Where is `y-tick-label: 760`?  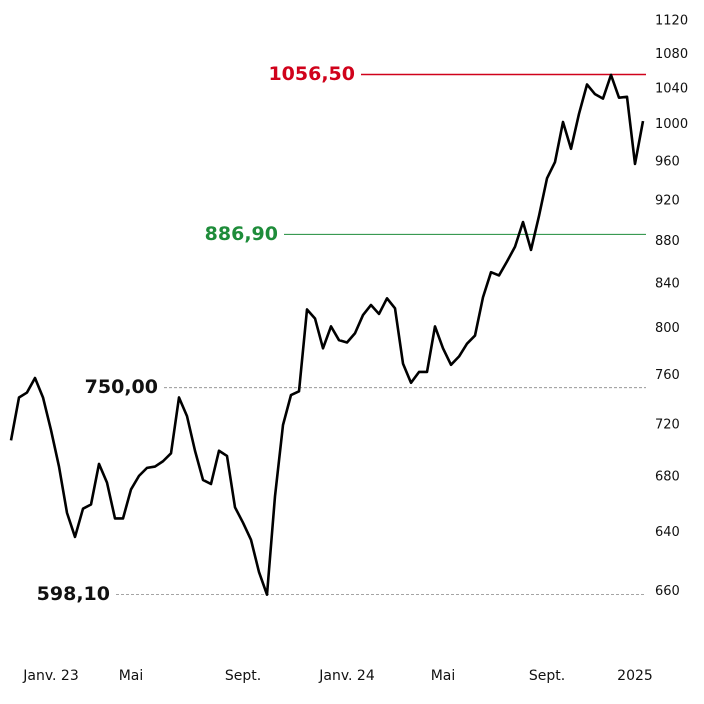 y-tick-label: 760 is located at coordinates (667, 375).